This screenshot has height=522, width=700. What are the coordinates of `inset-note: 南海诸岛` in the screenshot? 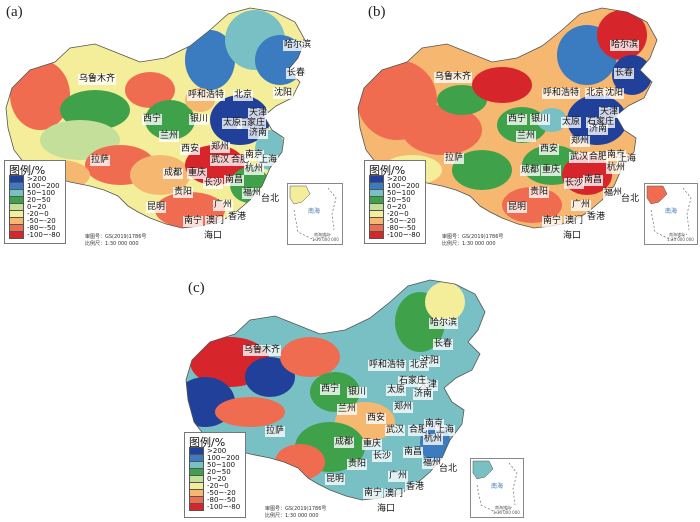 It's located at (503, 507).